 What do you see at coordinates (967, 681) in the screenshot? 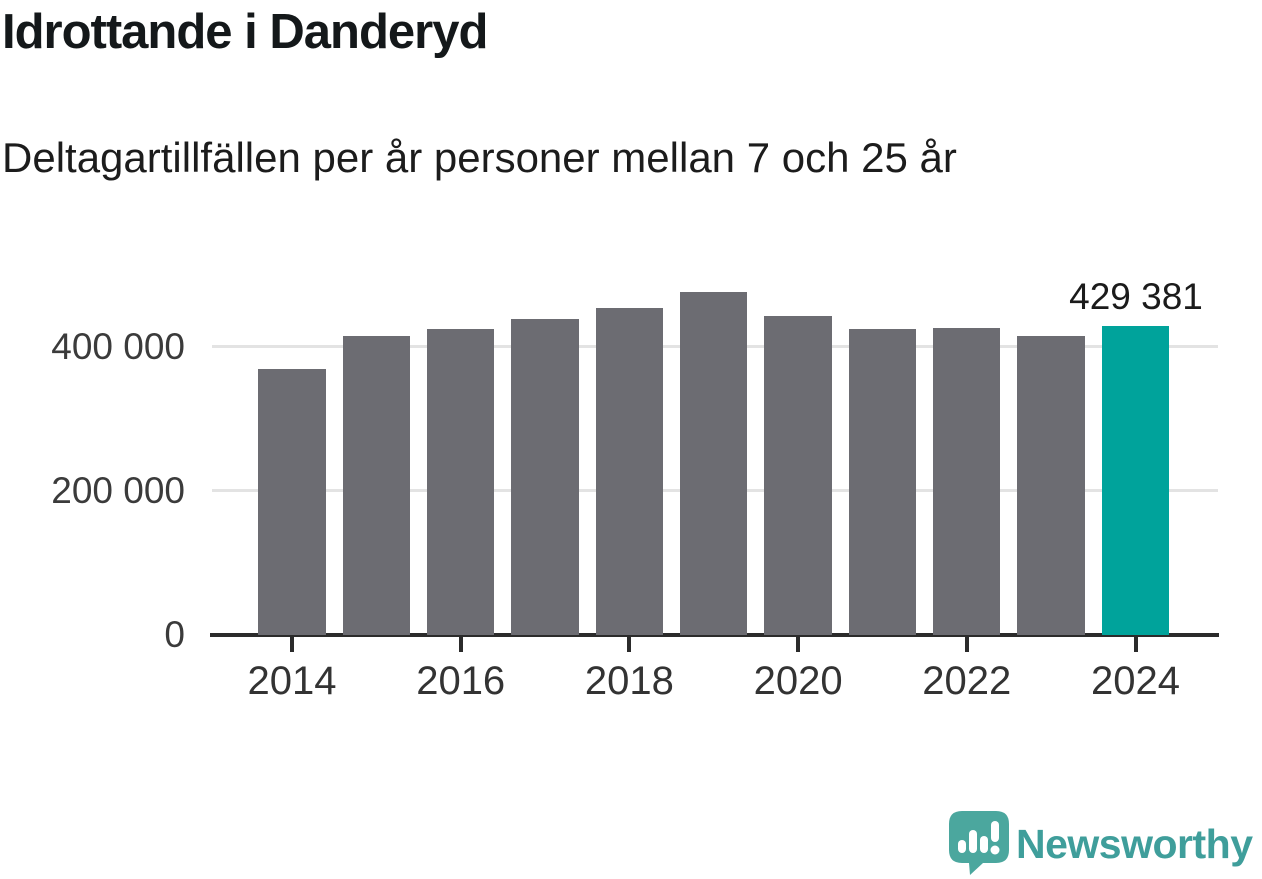
I see `x-axis-label: 2022` at bounding box center [967, 681].